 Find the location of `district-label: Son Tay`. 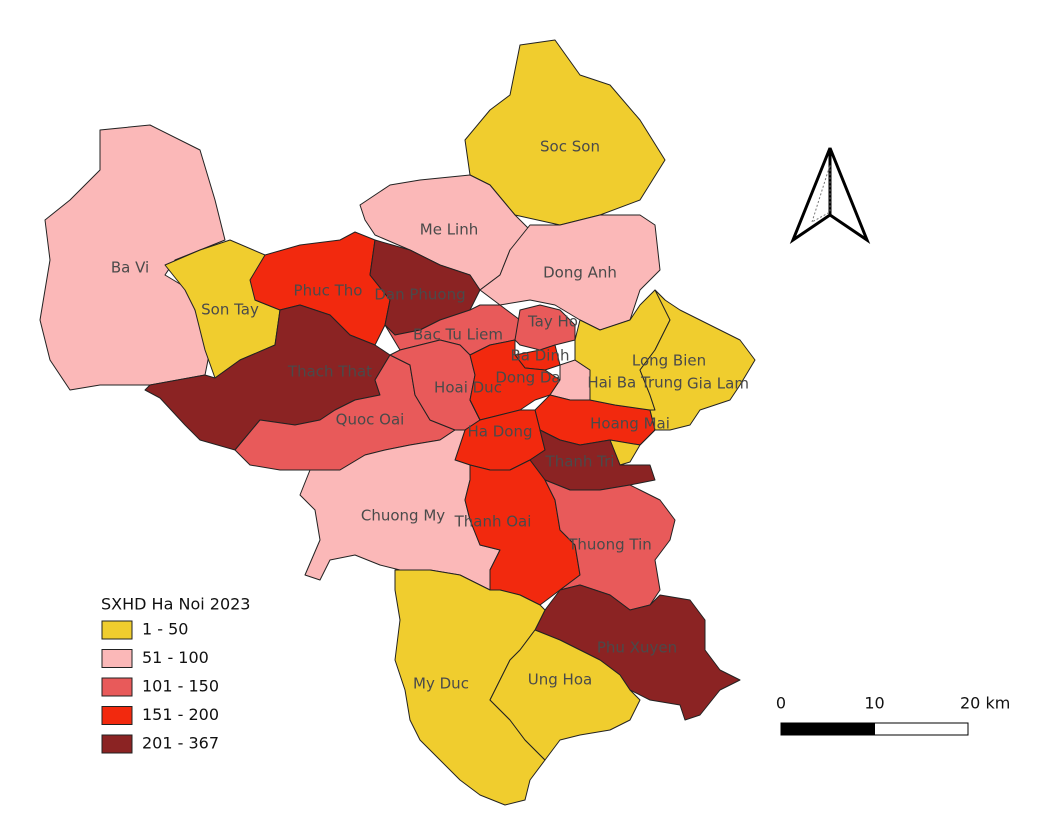

district-label: Son Tay is located at coordinates (230, 310).